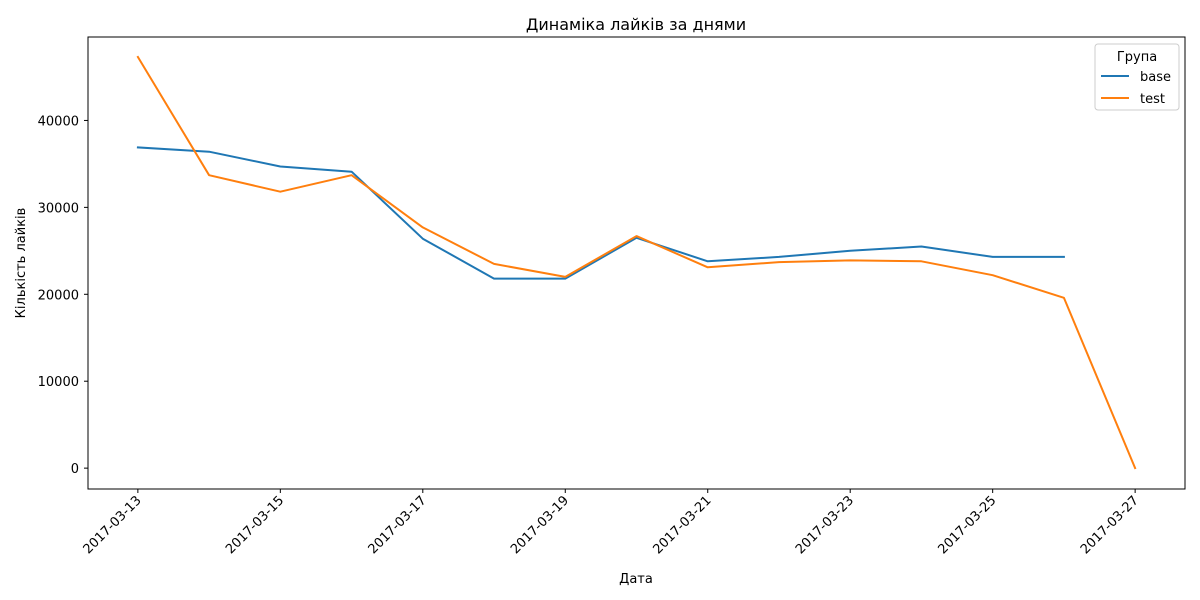 This screenshot has height=600, width=1200. Describe the element at coordinates (75, 469) in the screenshot. I see `y-tick-label: 0` at that location.